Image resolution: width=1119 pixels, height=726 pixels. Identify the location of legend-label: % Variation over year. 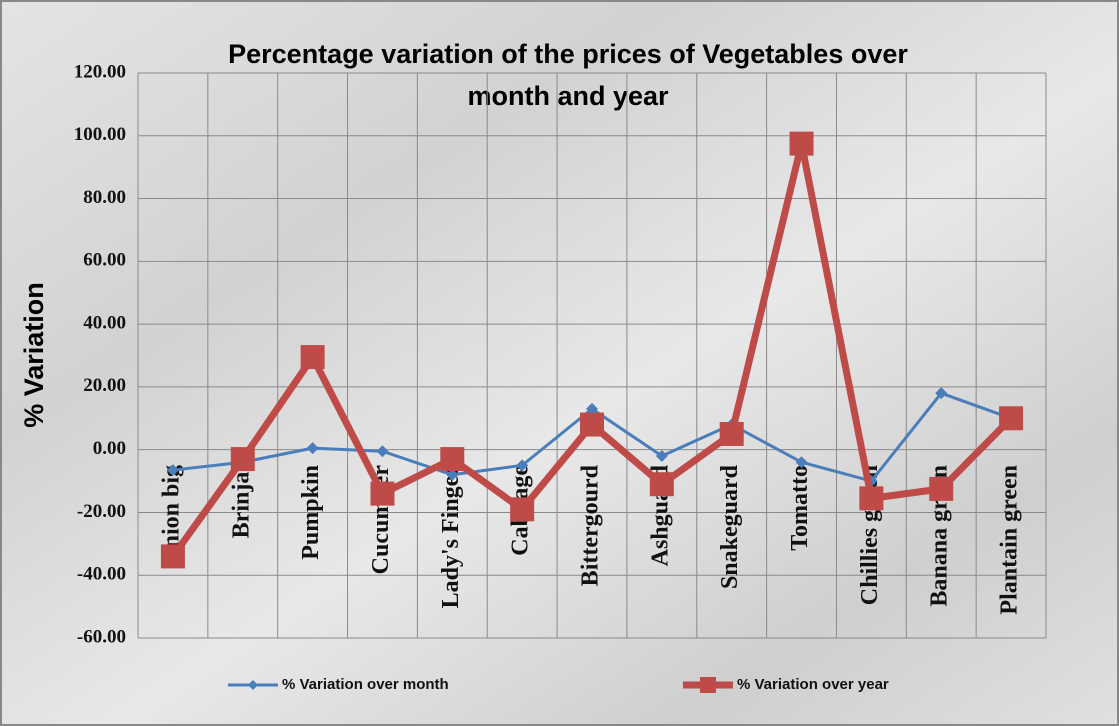
(813, 684).